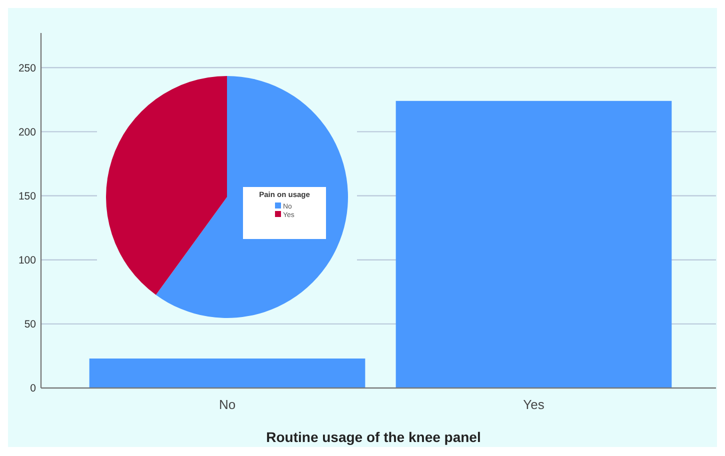 The width and height of the screenshot is (725, 456). Describe the element at coordinates (373, 437) in the screenshot. I see `x-axis-title: Routine usage of the knee panel` at that location.